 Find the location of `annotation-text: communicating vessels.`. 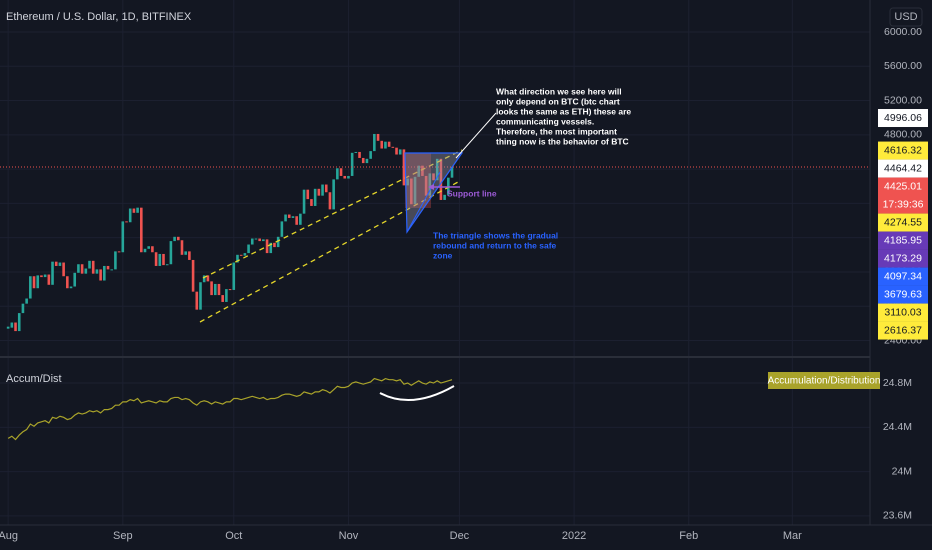

annotation-text: communicating vessels. is located at coordinates (545, 121).